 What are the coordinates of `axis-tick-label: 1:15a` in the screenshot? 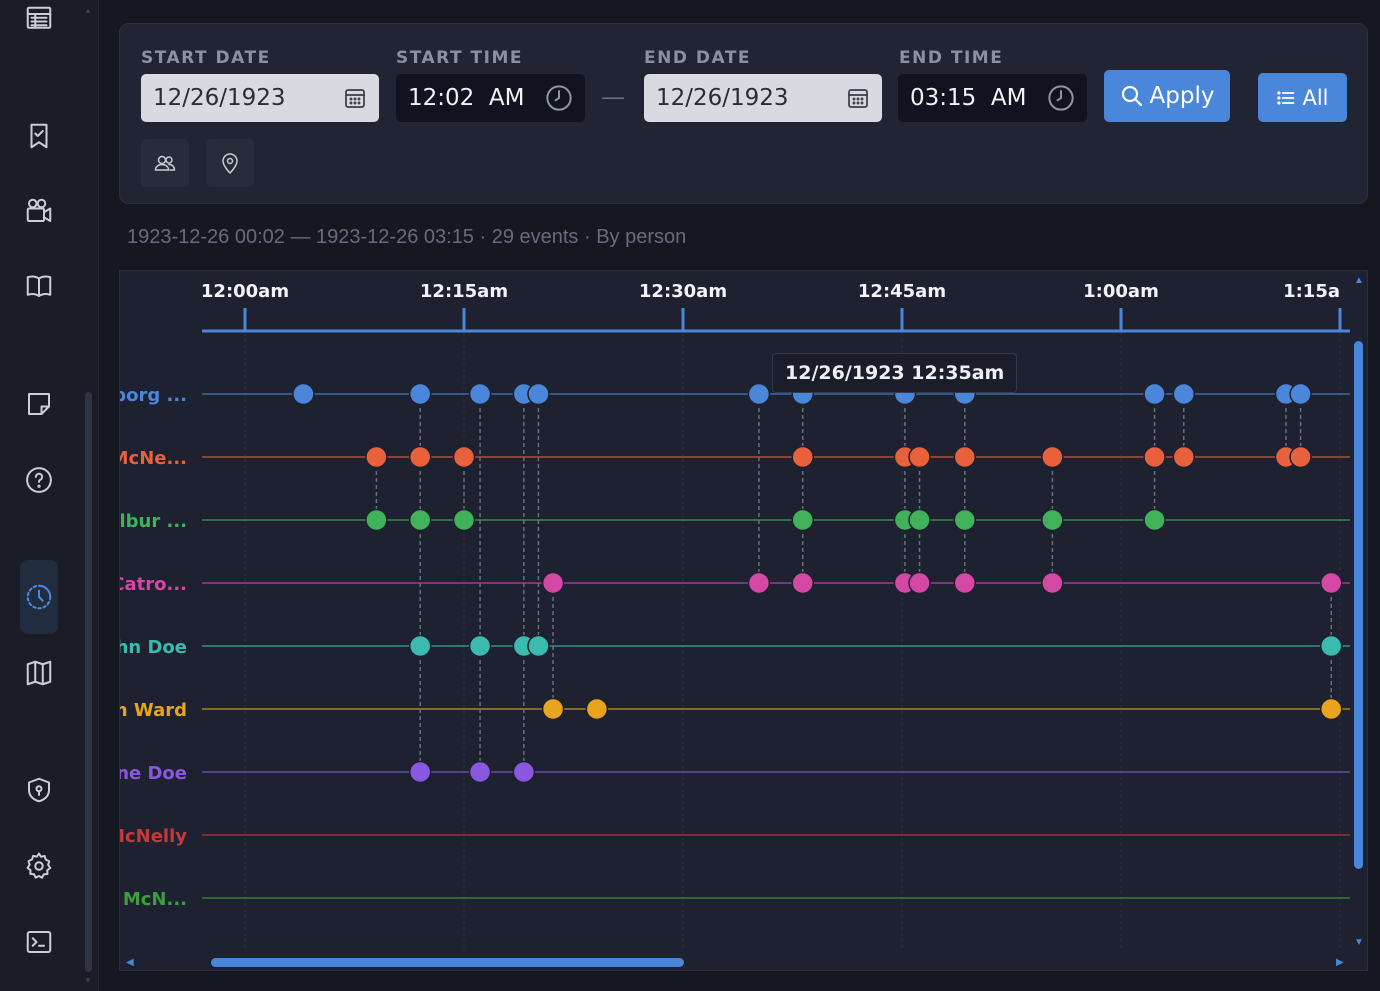 It's located at (1311, 291).